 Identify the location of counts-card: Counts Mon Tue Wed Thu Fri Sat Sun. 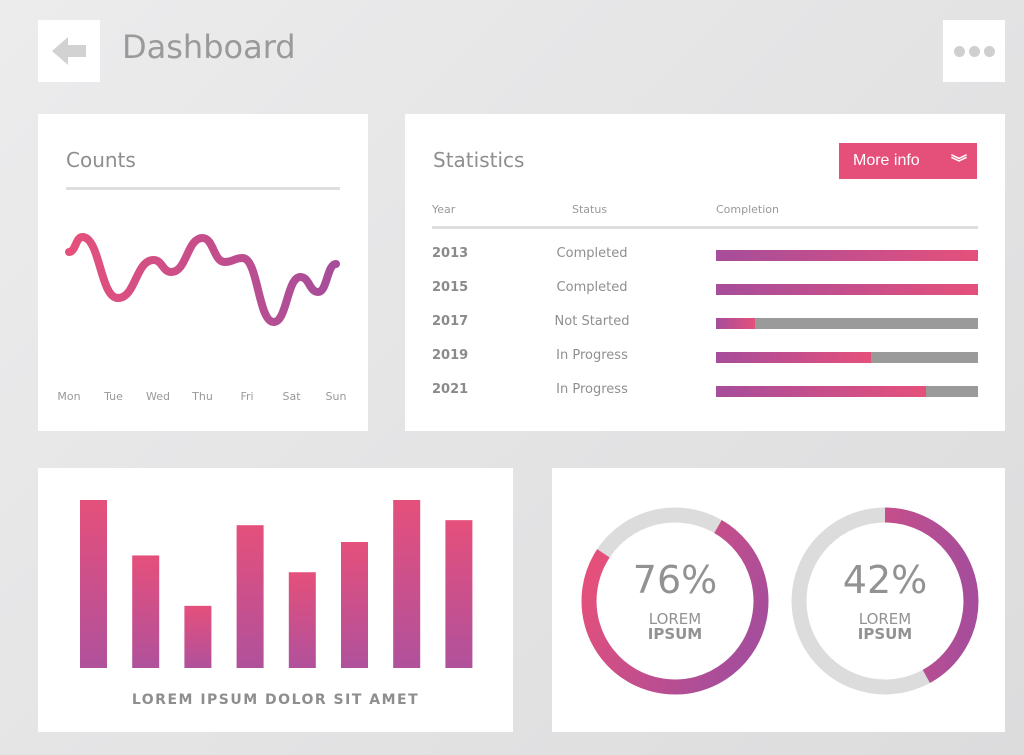
(203, 272).